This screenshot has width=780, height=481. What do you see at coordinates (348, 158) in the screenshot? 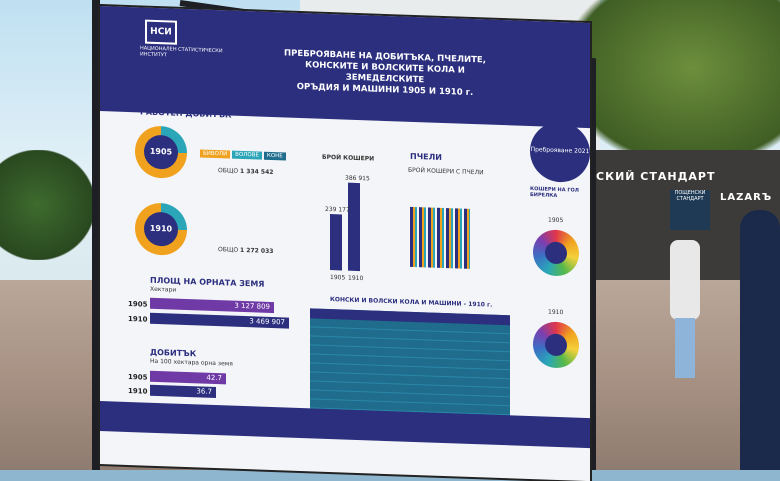
I see `hives-label: БРОЙ КОШЕРИ` at bounding box center [348, 158].